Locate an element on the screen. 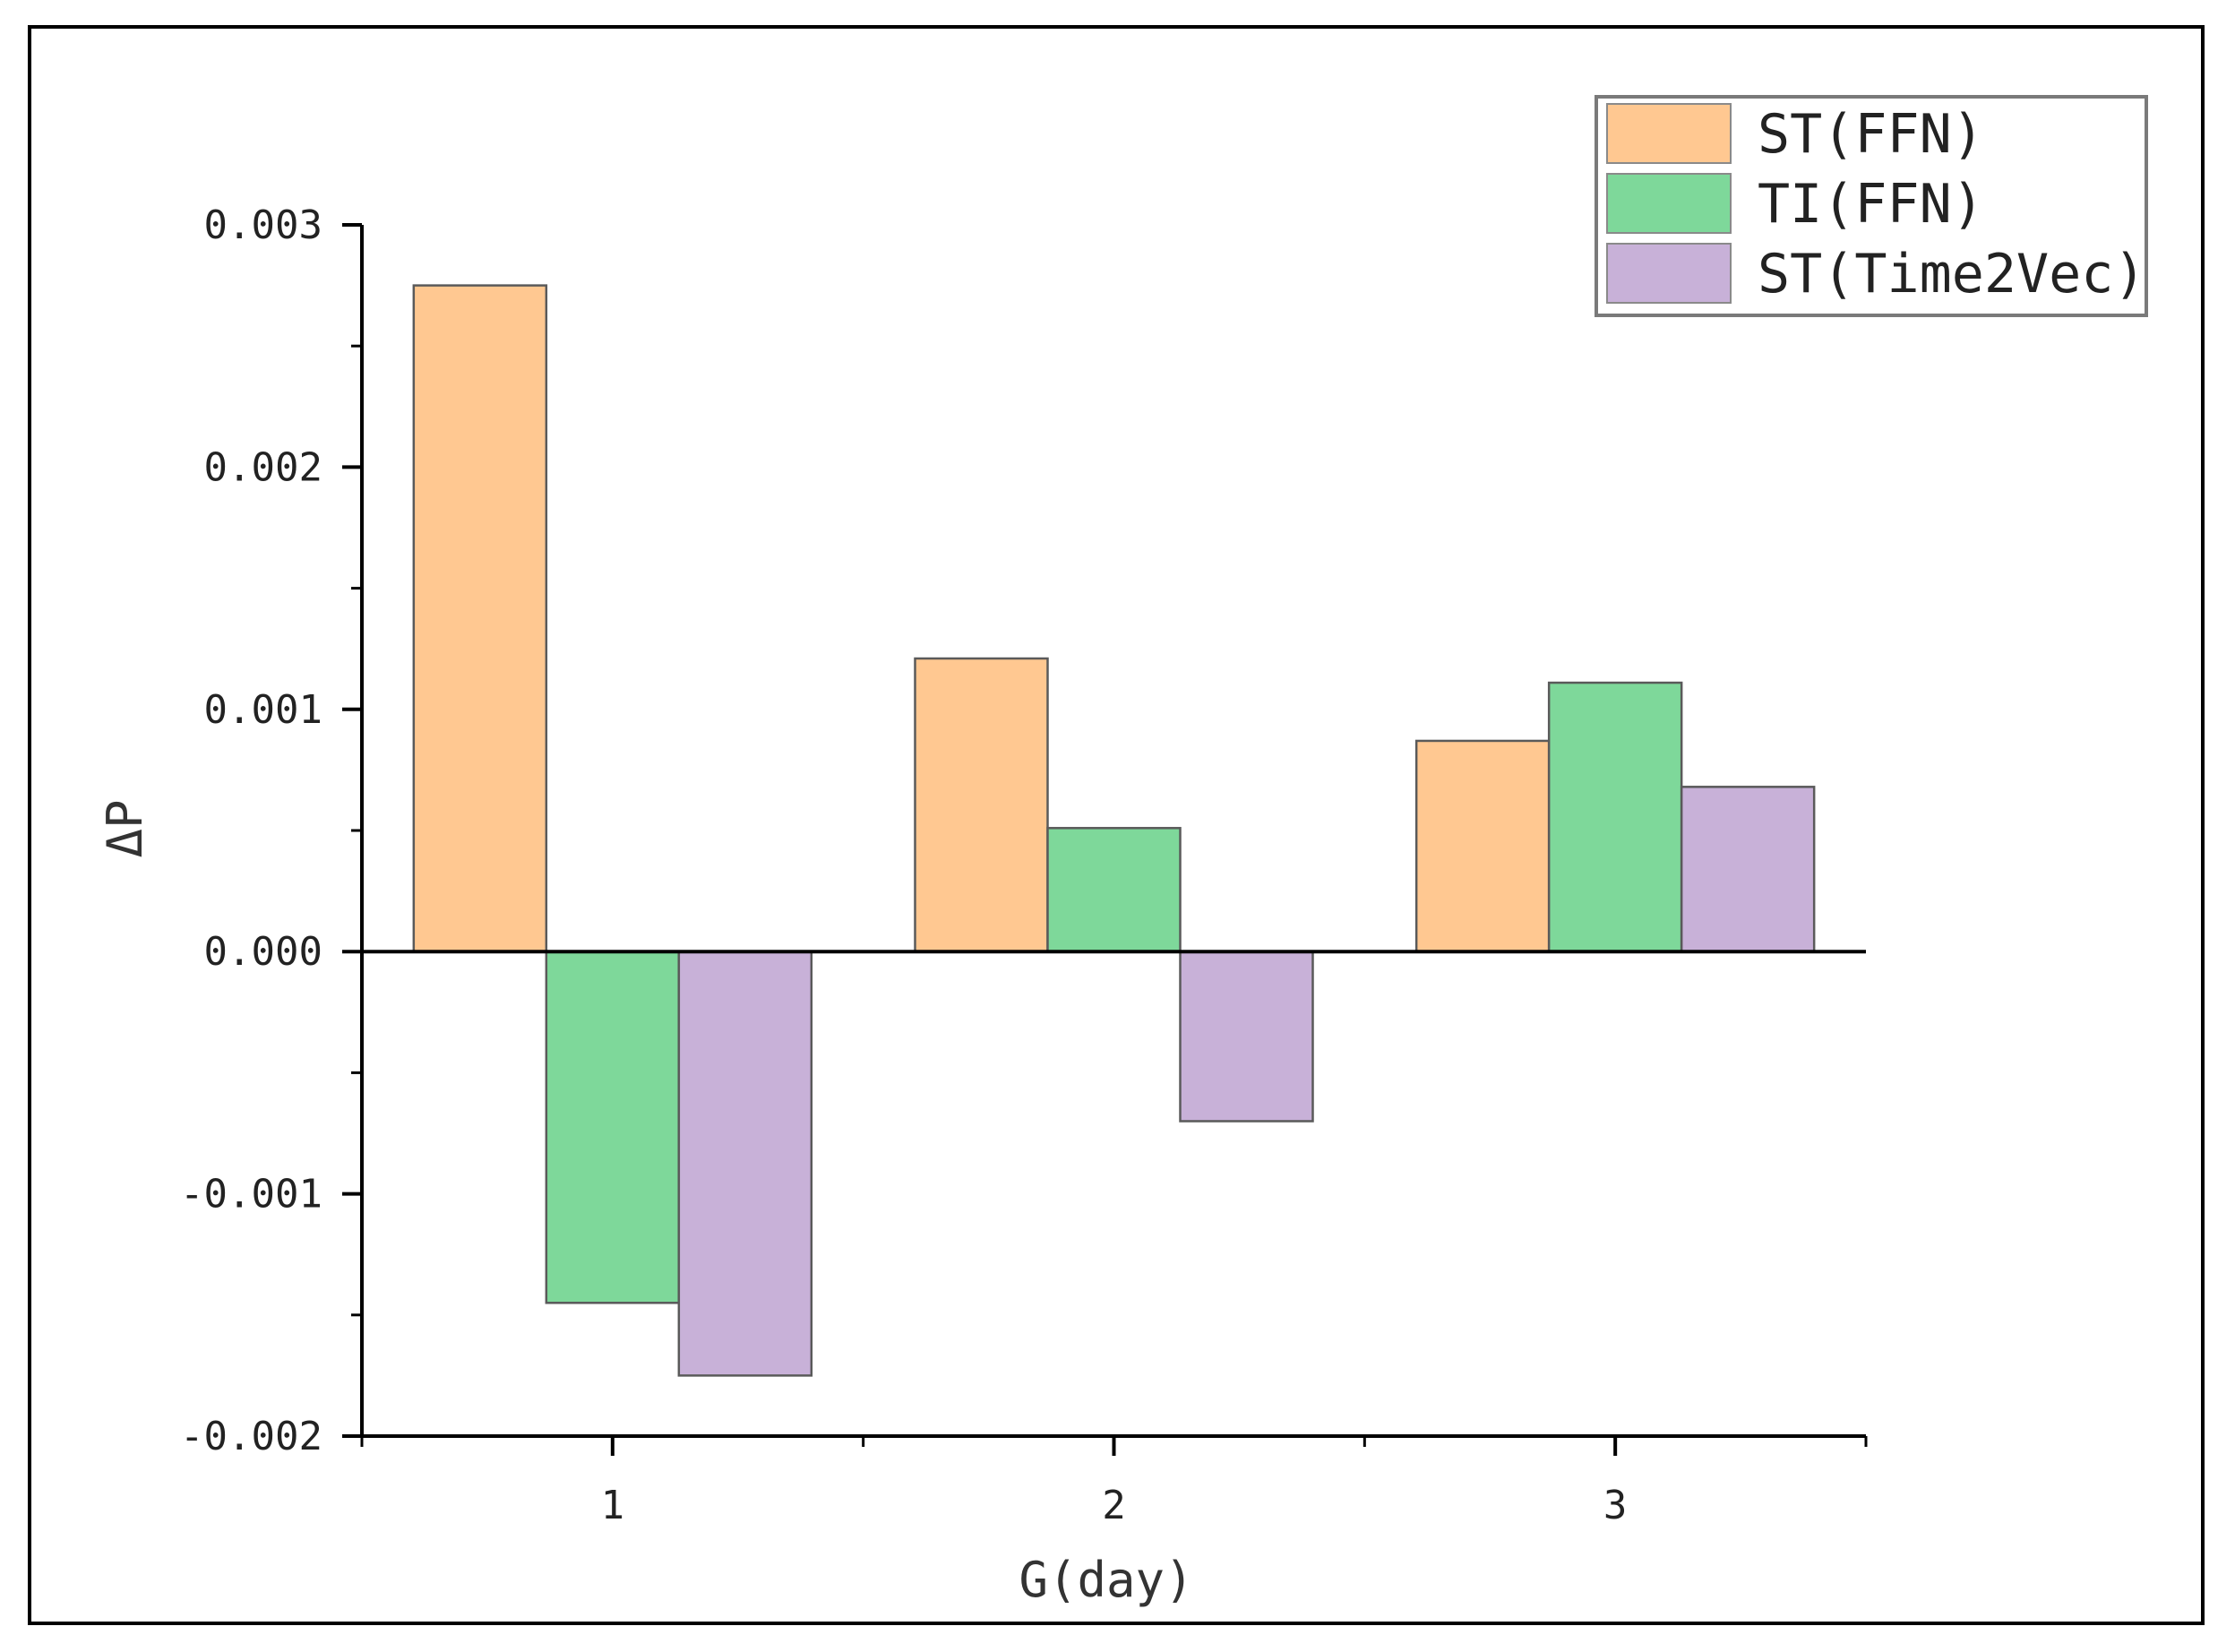 This screenshot has width=2235, height=1652. bar-ti-ffn-g2 is located at coordinates (1114, 890).